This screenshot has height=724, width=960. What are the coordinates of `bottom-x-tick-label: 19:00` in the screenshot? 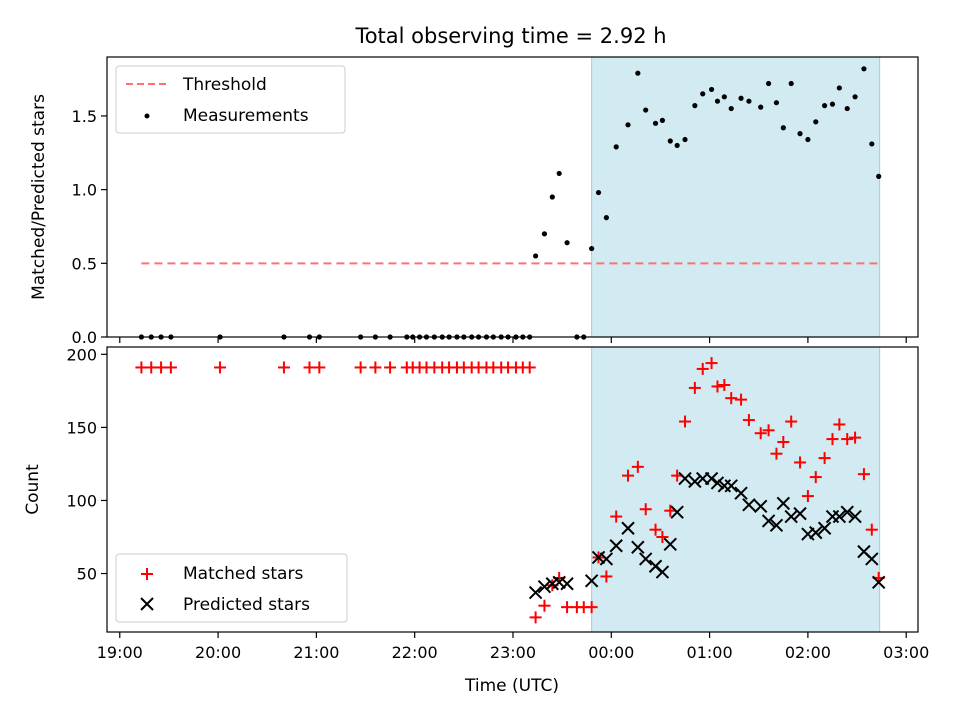 It's located at (120, 652).